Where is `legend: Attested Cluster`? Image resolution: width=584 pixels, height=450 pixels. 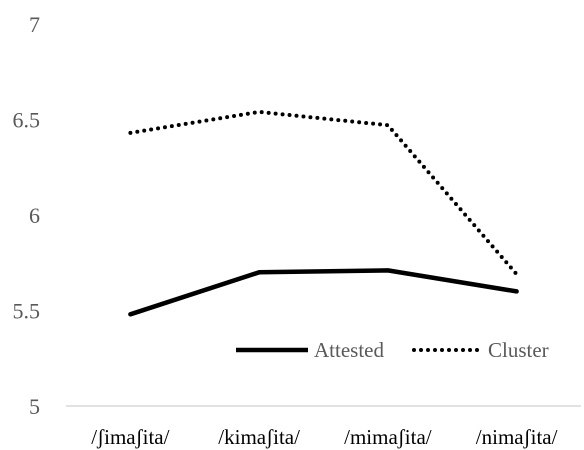
legend: Attested Cluster is located at coordinates (392, 350).